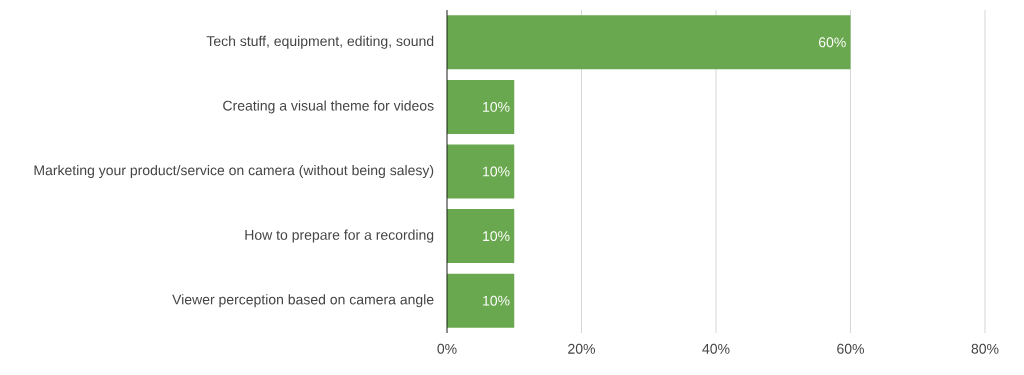 This screenshot has width=1024, height=375. What do you see at coordinates (447, 348) in the screenshot?
I see `x-tick-label: 0%` at bounding box center [447, 348].